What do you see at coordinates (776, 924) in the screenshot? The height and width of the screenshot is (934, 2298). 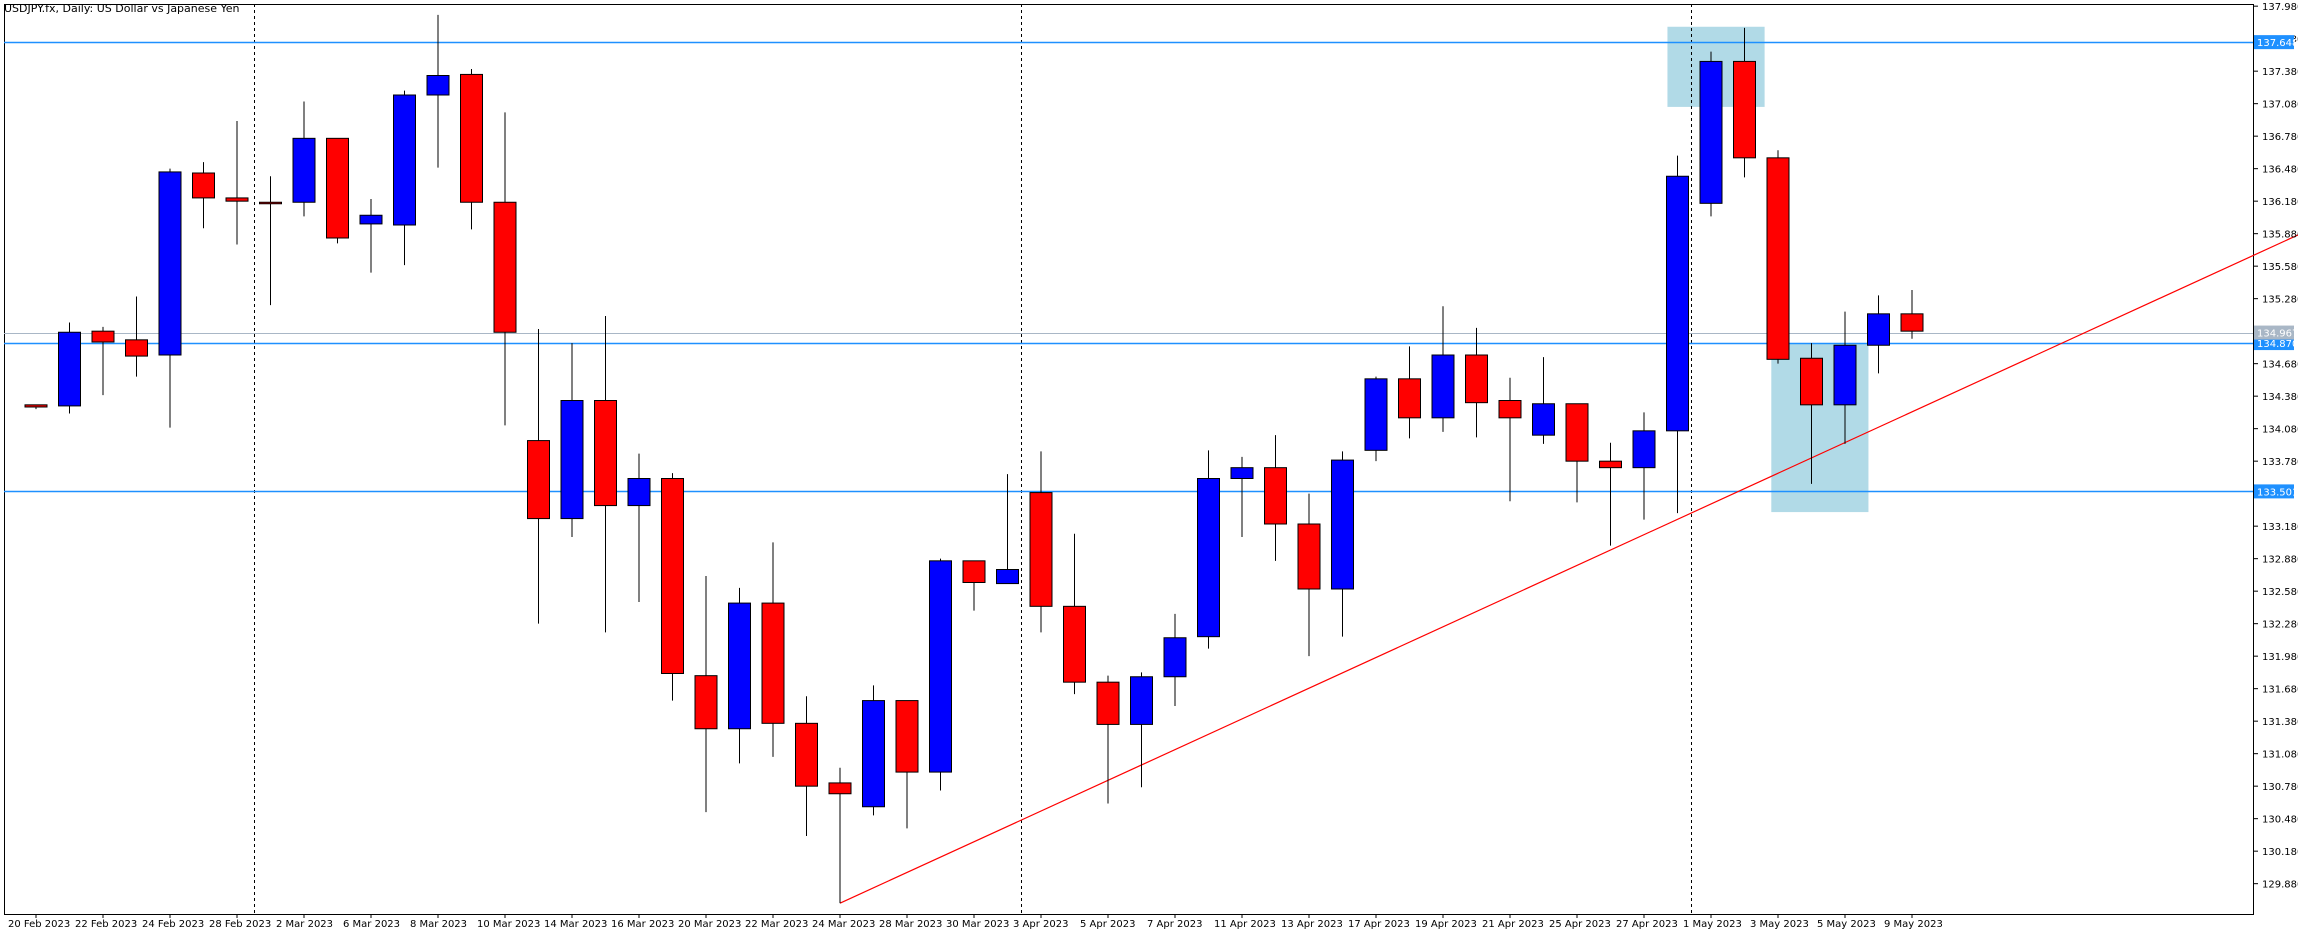 I see `x-tick-label: 22 Mar 2023` at bounding box center [776, 924].